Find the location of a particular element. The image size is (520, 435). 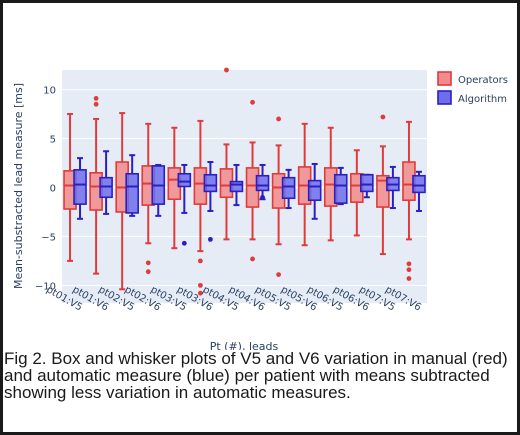

legend-swatch-algorithm is located at coordinates (444, 97).